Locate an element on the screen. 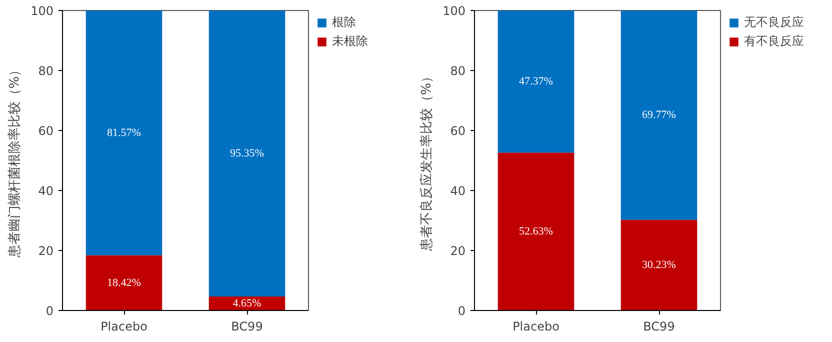 The image size is (832, 342). data-label: 69.77% is located at coordinates (659, 115).